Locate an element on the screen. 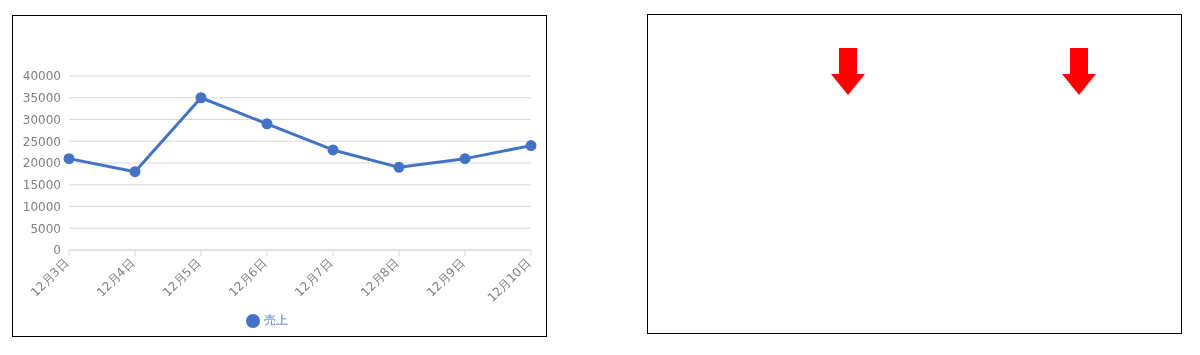 Image resolution: width=1200 pixels, height=355 pixels. y-tick-label: 5000 is located at coordinates (45, 228).